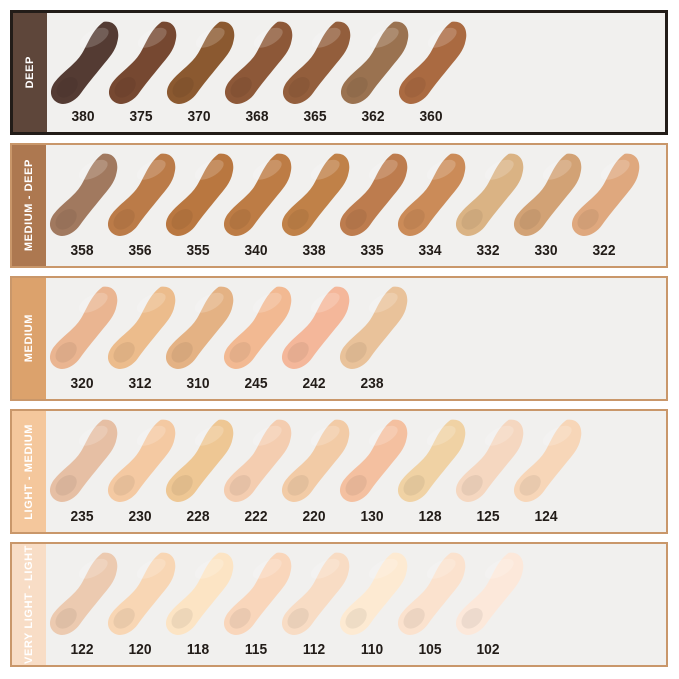 This screenshot has height=679, width=679. I want to click on shade-number: 360, so click(431, 116).